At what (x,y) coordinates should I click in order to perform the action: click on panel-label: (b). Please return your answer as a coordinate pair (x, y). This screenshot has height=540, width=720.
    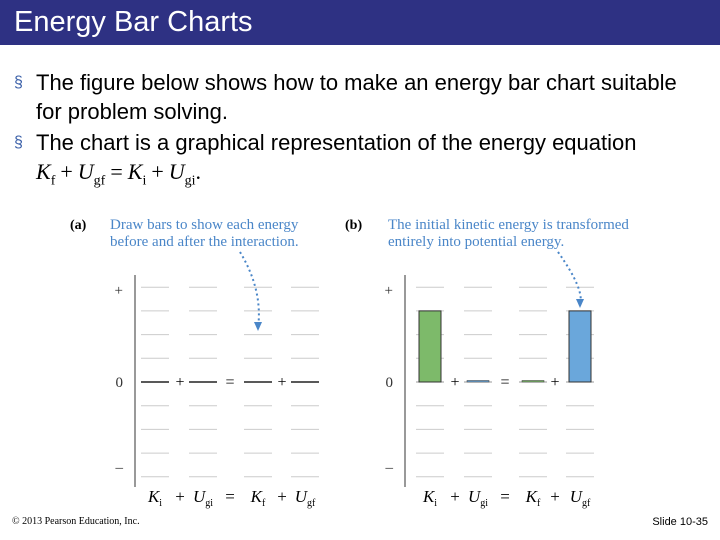
    Looking at the image, I should click on (353, 225).